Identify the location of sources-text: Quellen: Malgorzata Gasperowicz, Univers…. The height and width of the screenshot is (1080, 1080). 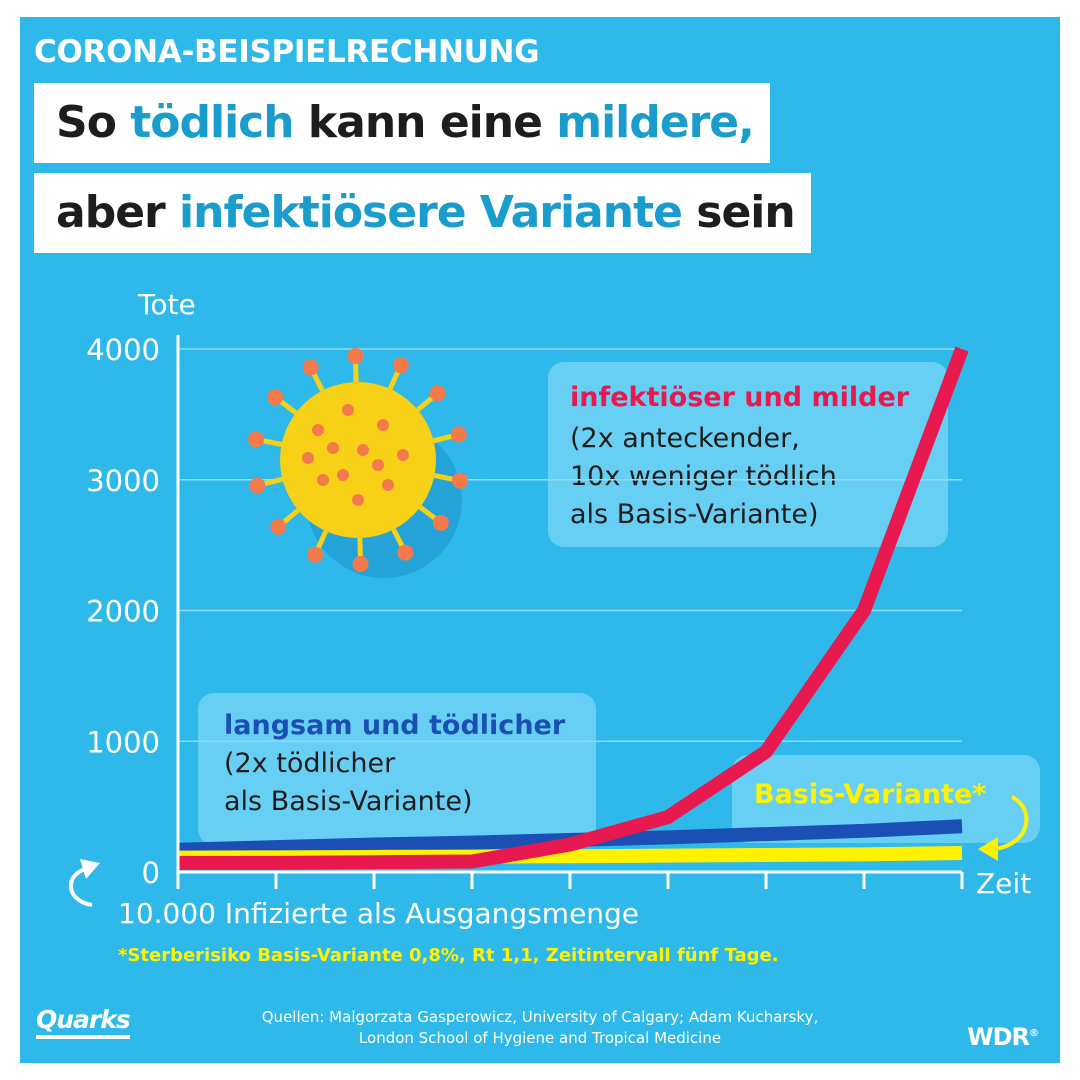
(540, 1028).